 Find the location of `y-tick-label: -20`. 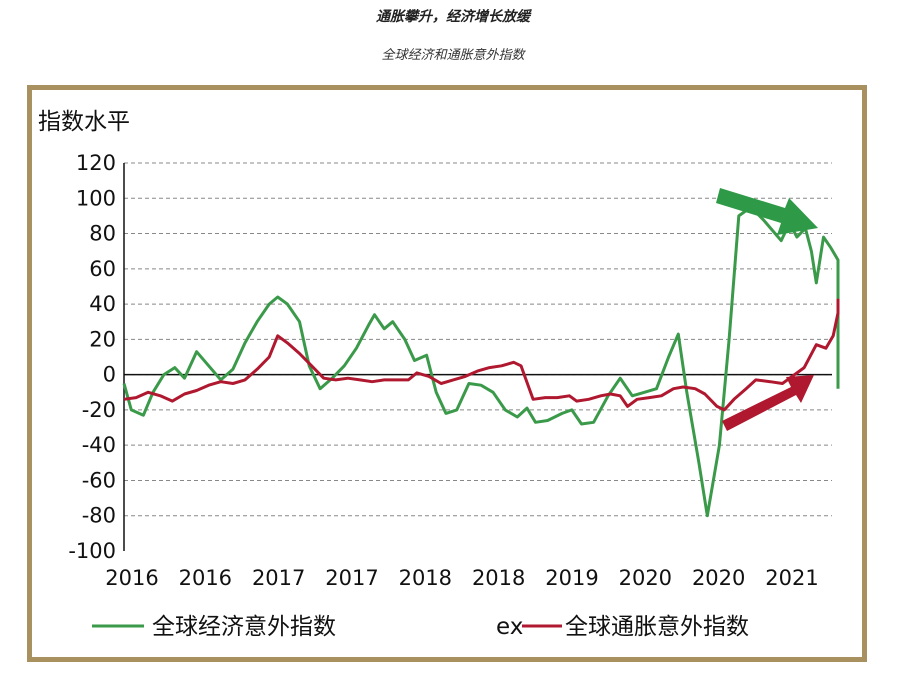

y-tick-label: -20 is located at coordinates (99, 410).